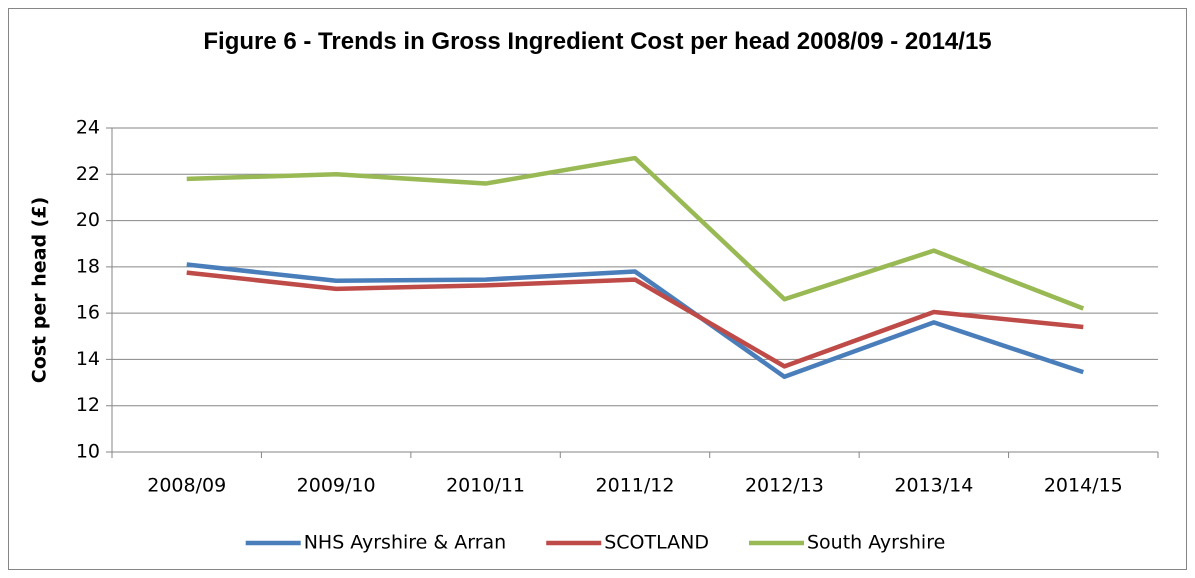 The width and height of the screenshot is (1195, 578). I want to click on y-tick-label: 24, so click(88, 128).